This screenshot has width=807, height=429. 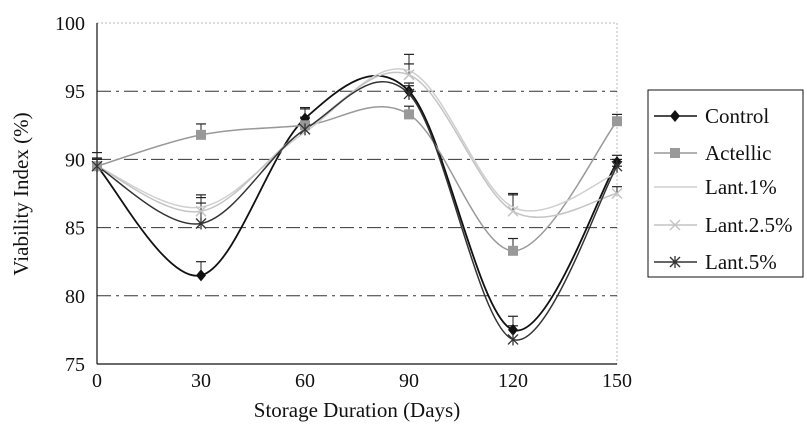 I want to click on x-axis-ticks: 0 30 60 90 120 150, so click(x=362, y=381).